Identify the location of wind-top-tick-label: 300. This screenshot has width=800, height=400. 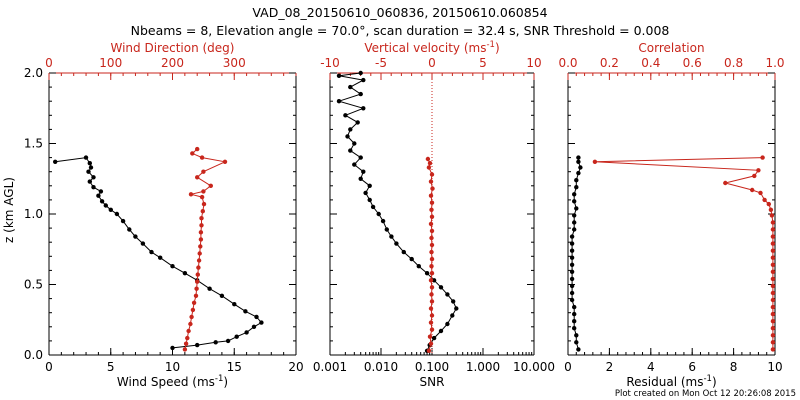
(234, 63).